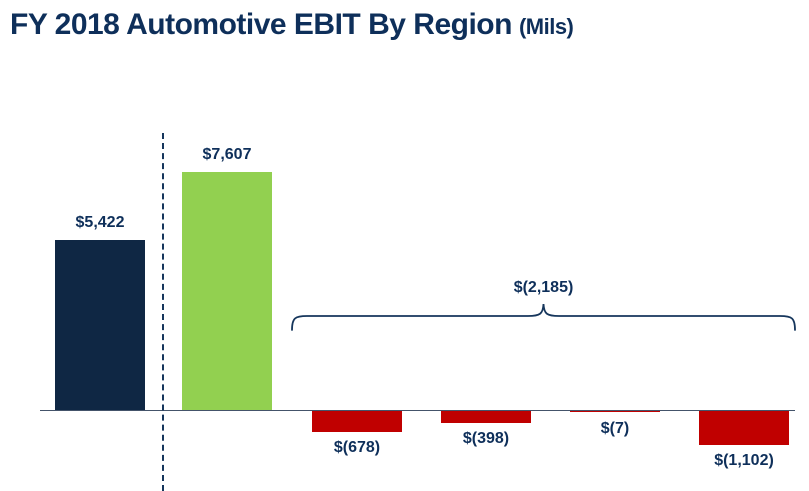  What do you see at coordinates (744, 461) in the screenshot?
I see `bar-value-label-6: $(1,102)` at bounding box center [744, 461].